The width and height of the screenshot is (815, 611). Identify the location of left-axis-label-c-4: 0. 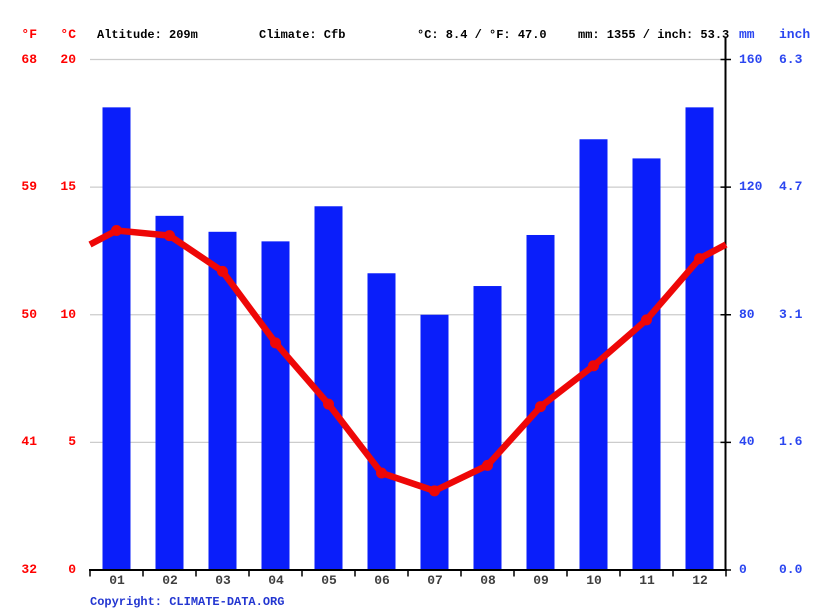
(72, 569).